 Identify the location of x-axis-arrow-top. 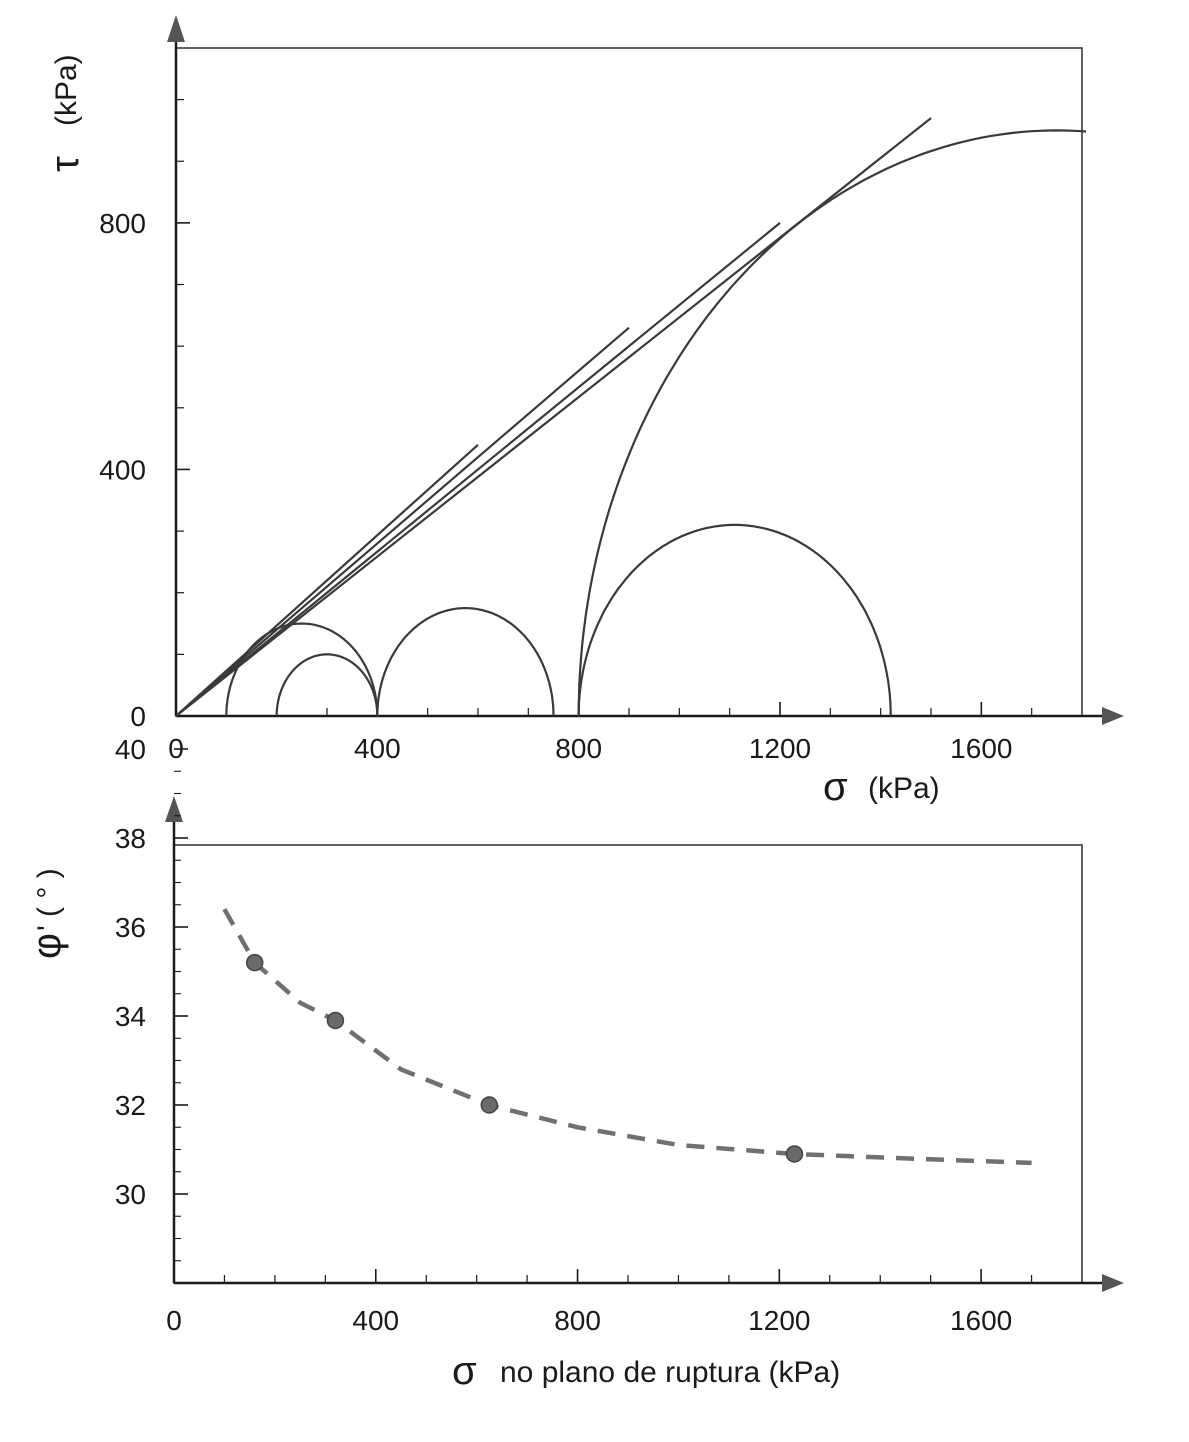
(1113, 716).